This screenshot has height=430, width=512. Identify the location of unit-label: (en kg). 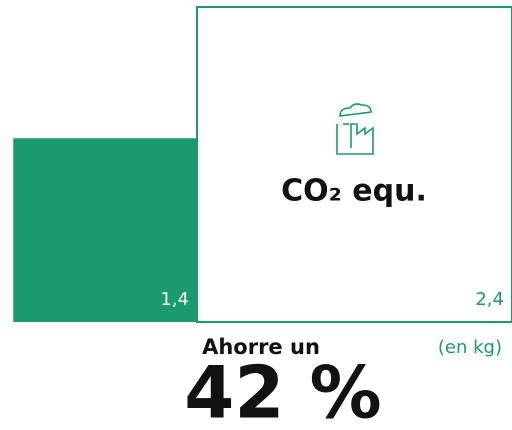
(470, 347).